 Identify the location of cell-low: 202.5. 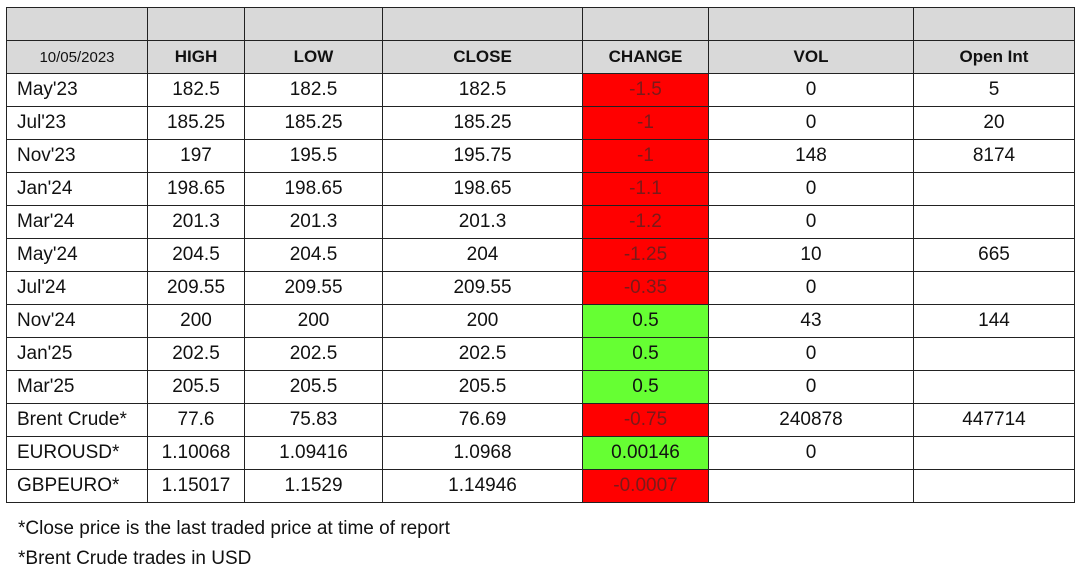
(313, 354).